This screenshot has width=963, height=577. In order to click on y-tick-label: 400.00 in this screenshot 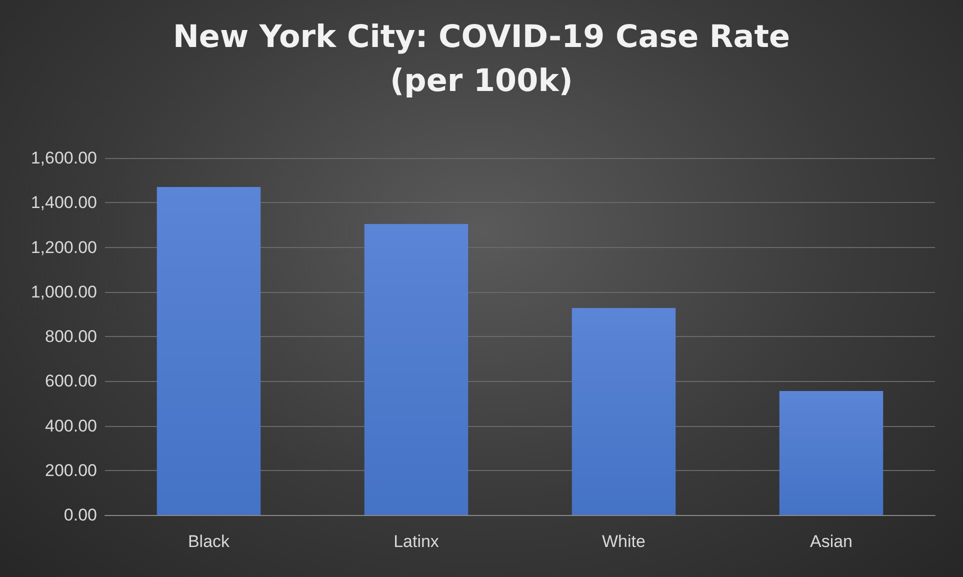, I will do `click(71, 426)`.